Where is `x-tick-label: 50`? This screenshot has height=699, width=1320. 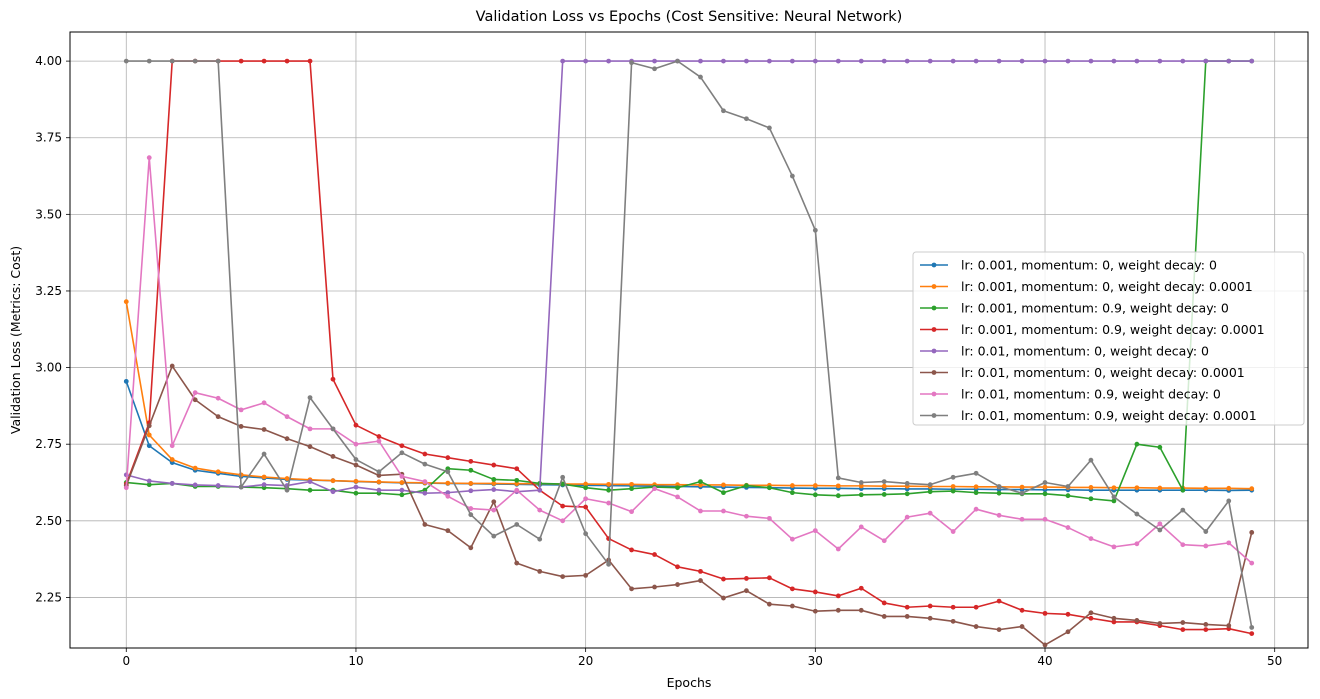 x-tick-label: 50 is located at coordinates (1274, 661).